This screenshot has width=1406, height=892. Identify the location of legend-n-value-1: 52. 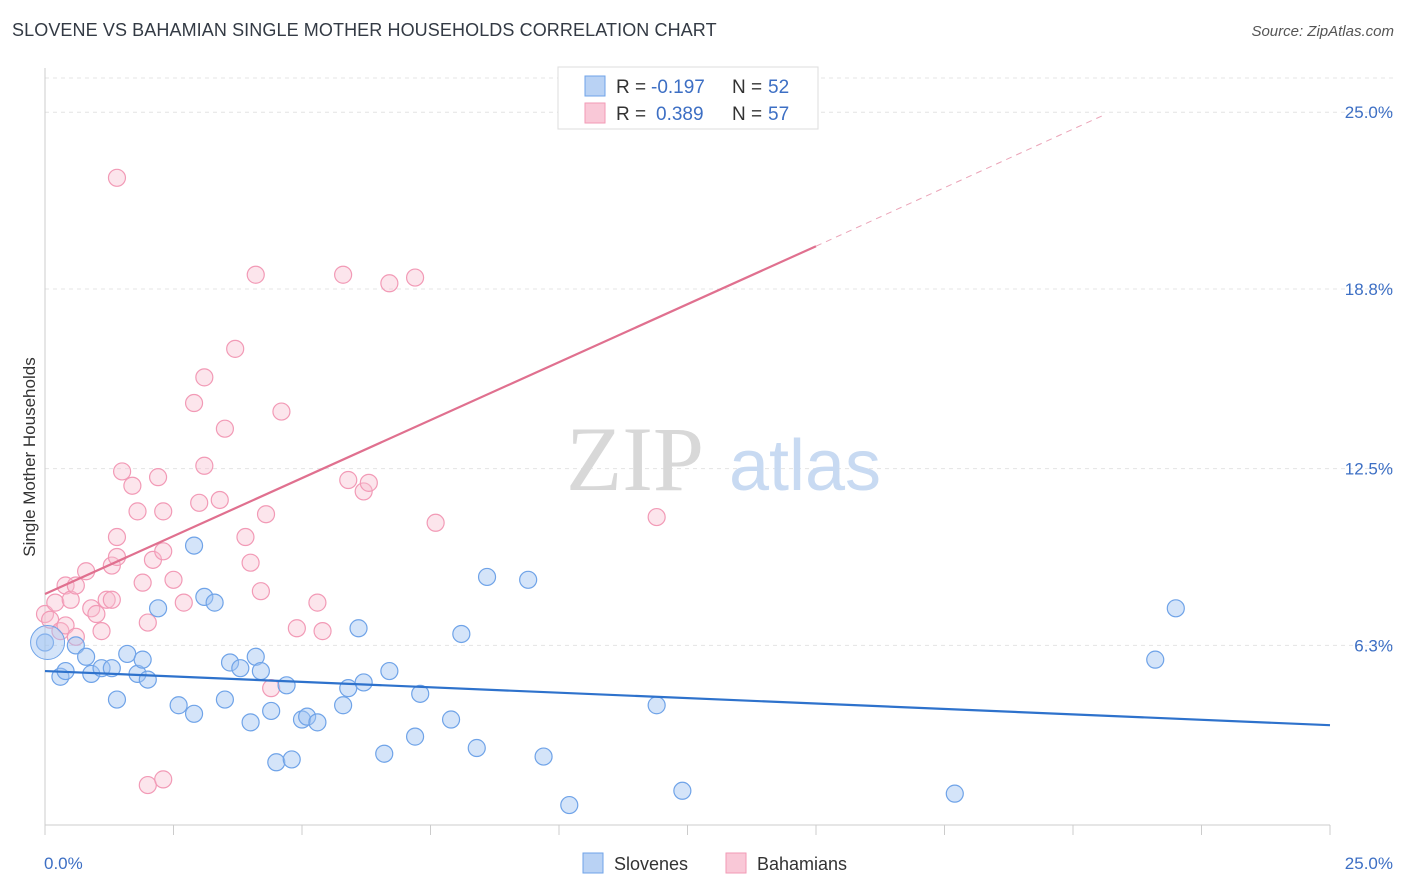
(778, 87).